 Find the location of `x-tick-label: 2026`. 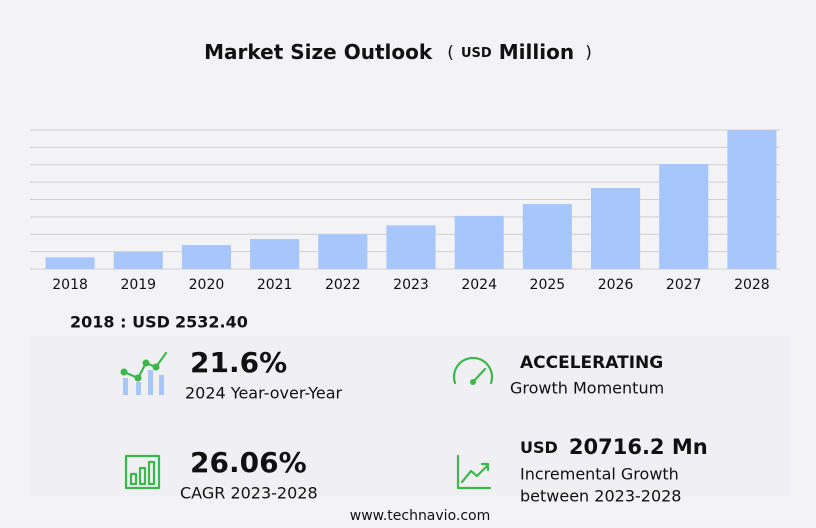

x-tick-label: 2026 is located at coordinates (616, 285).